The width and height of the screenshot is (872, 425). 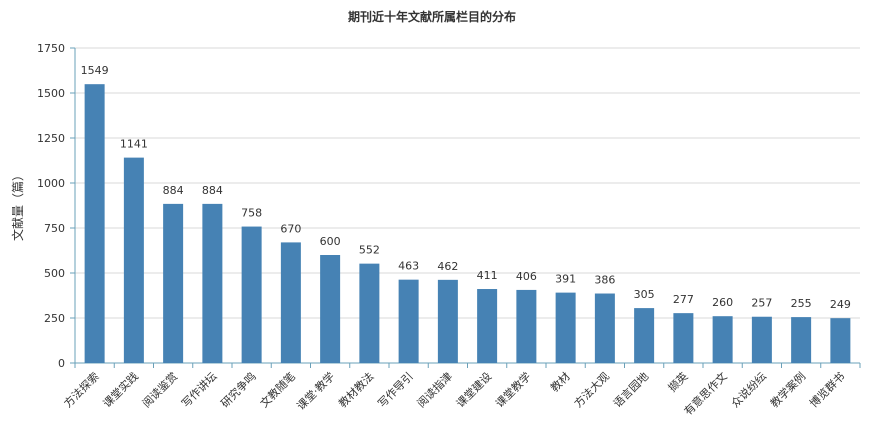 I want to click on x-tick-label: 写作讲坛, so click(x=198, y=389).